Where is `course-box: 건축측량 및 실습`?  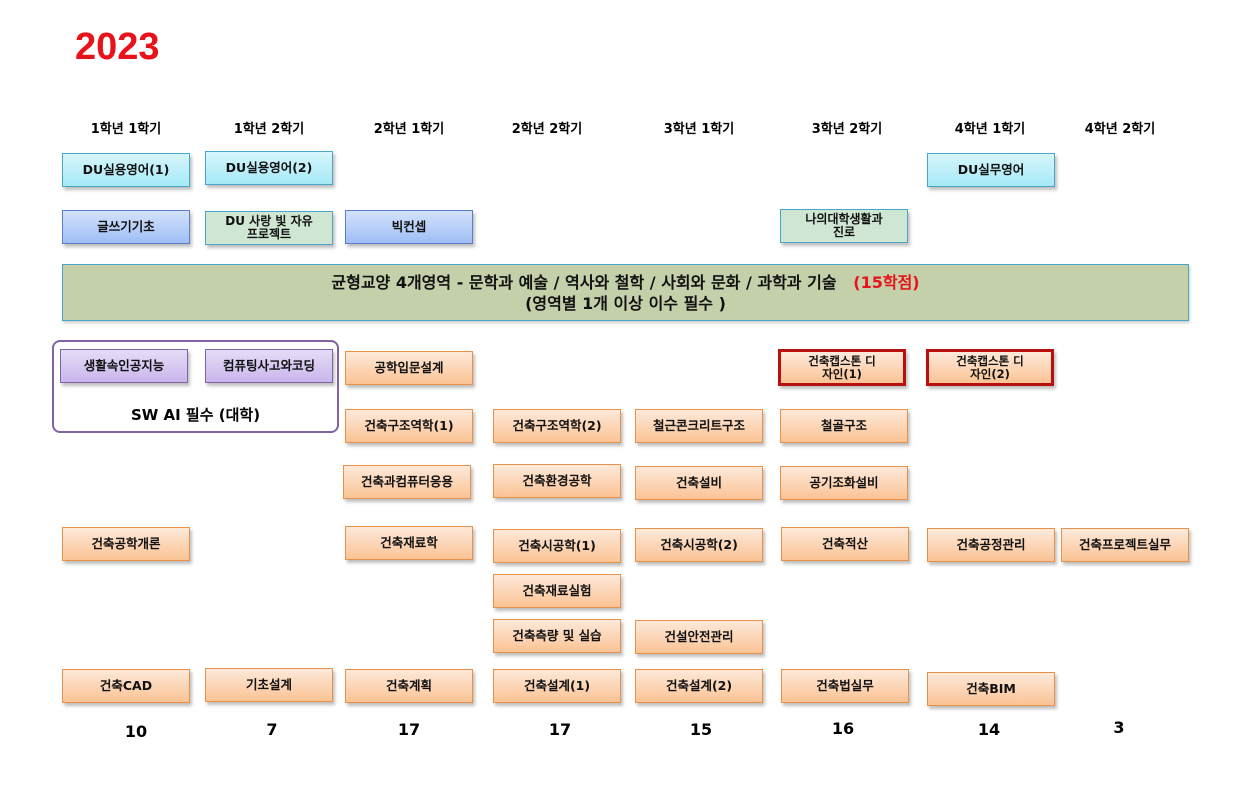
course-box: 건축측량 및 실습 is located at coordinates (557, 636).